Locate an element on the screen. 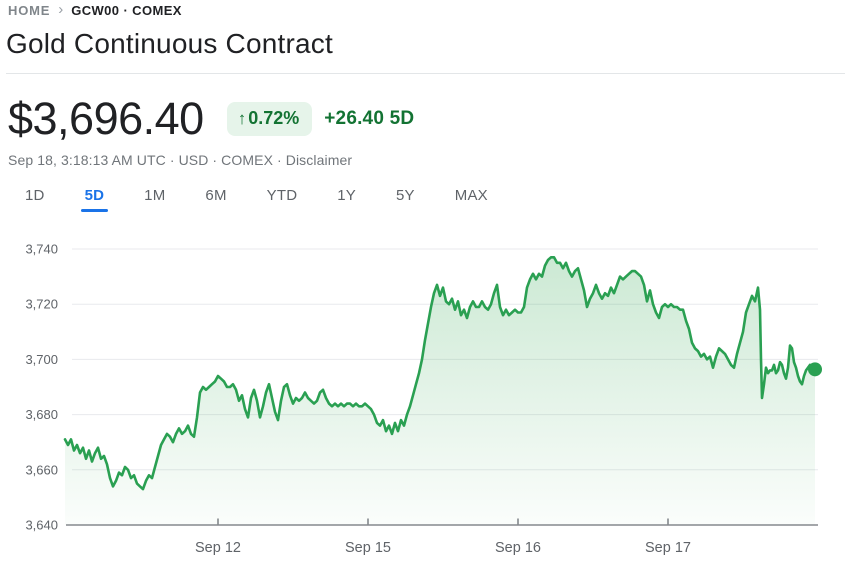 The image size is (853, 577). chevron-right-icon: › is located at coordinates (61, 9).